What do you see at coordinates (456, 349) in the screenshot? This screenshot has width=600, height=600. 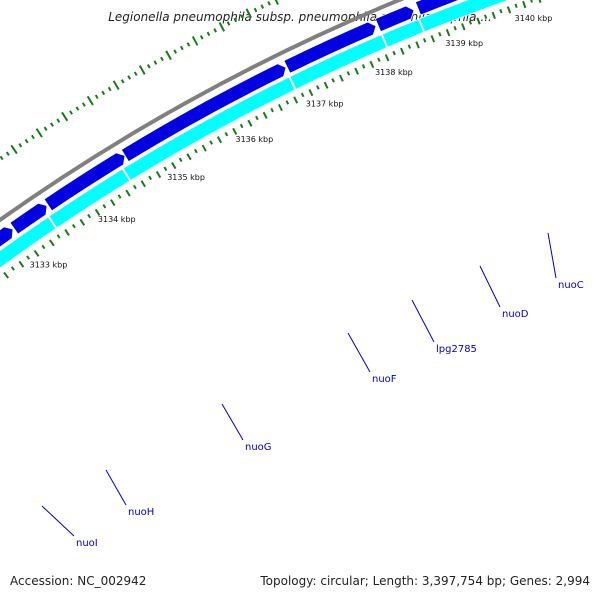 I see `gene-label: lpg2785` at bounding box center [456, 349].